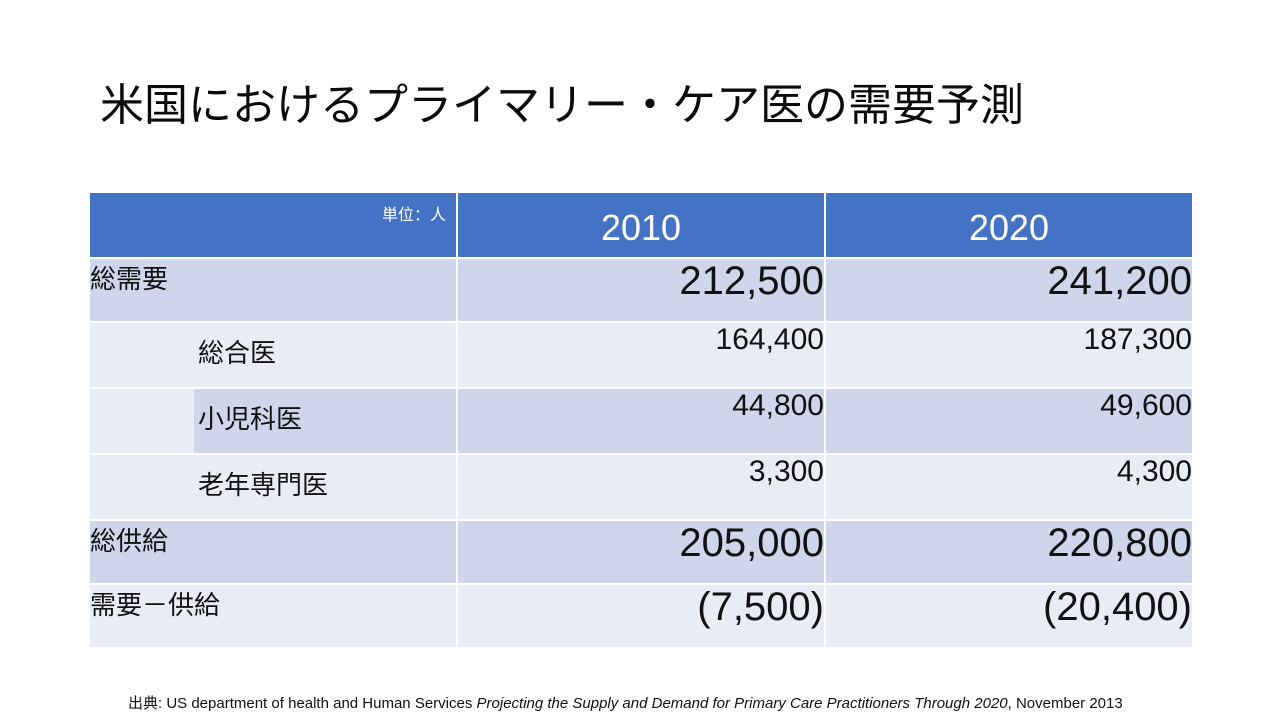 The width and height of the screenshot is (1280, 720). Describe the element at coordinates (1009, 487) in the screenshot. I see `cell-geriatric-2020: 4,300` at that location.